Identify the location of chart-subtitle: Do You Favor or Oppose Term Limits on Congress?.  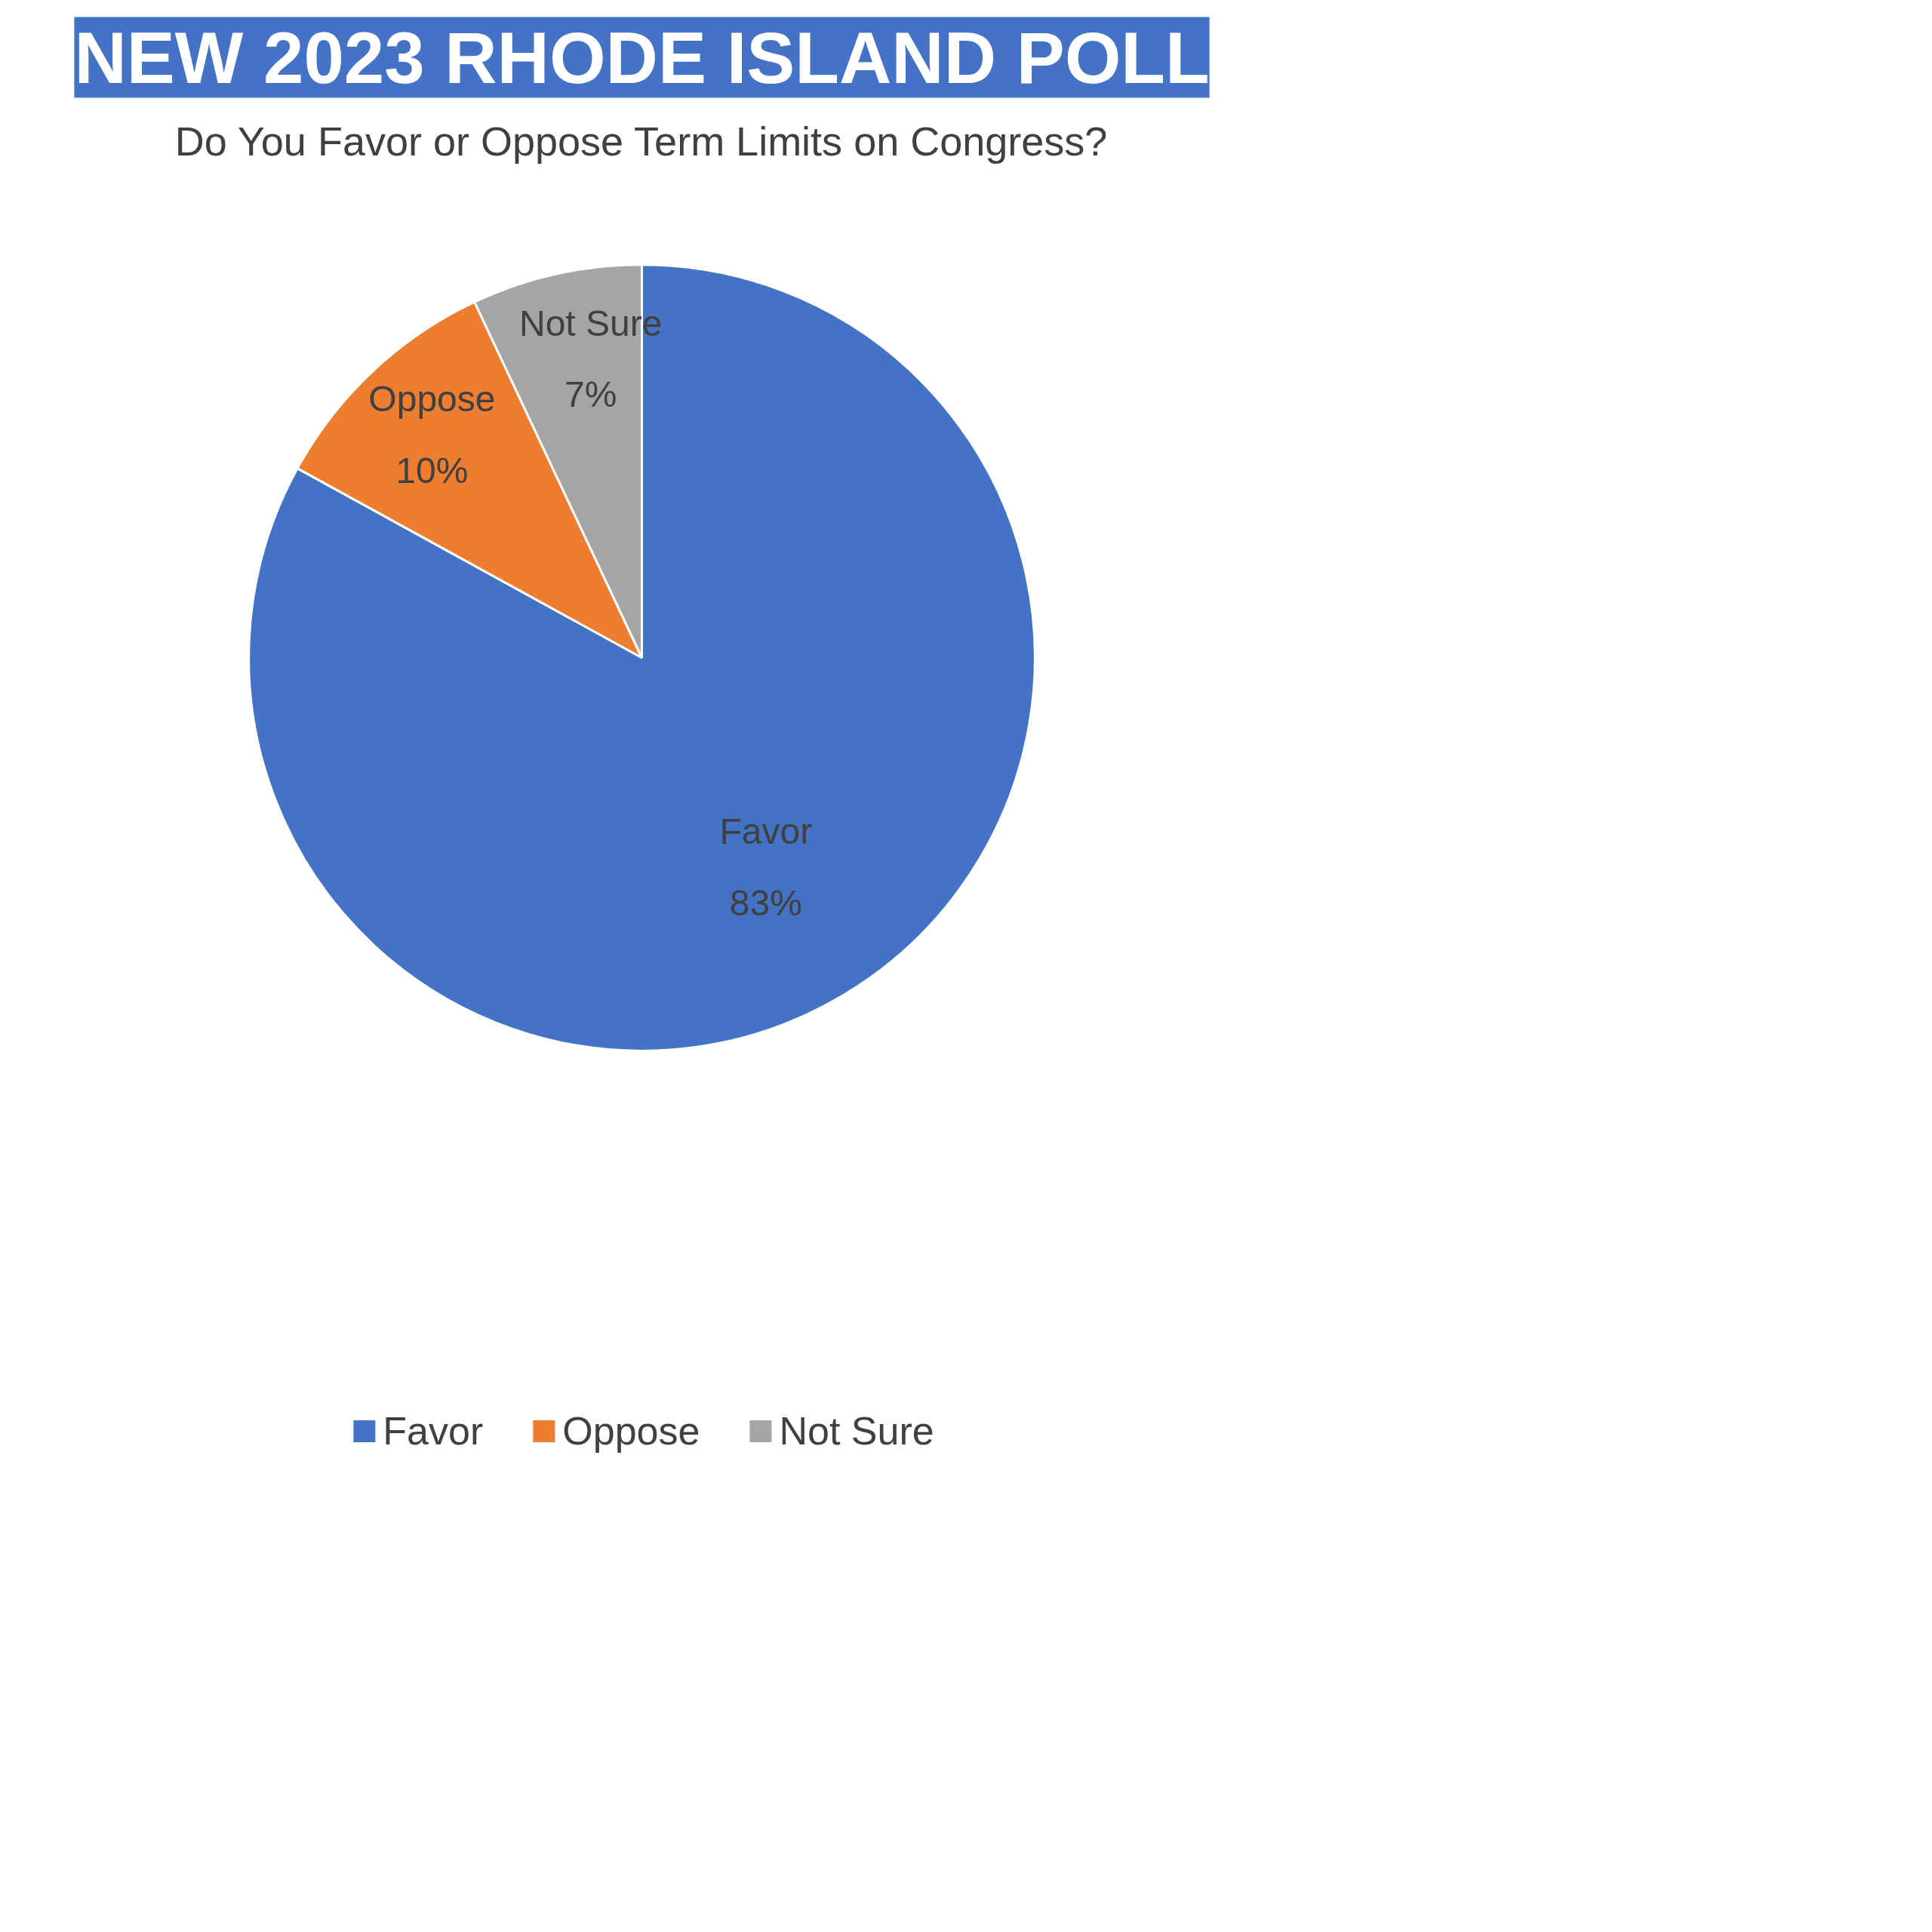
(641, 141).